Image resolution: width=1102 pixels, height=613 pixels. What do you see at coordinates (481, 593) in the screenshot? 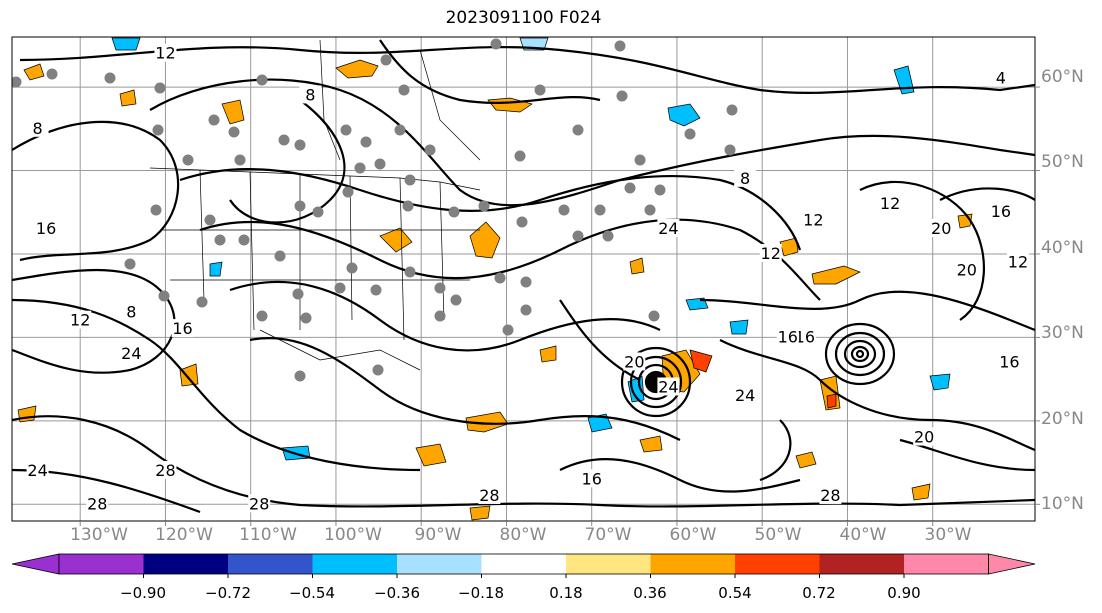
I see `colorbar-tick-label: −0.18` at bounding box center [481, 593].